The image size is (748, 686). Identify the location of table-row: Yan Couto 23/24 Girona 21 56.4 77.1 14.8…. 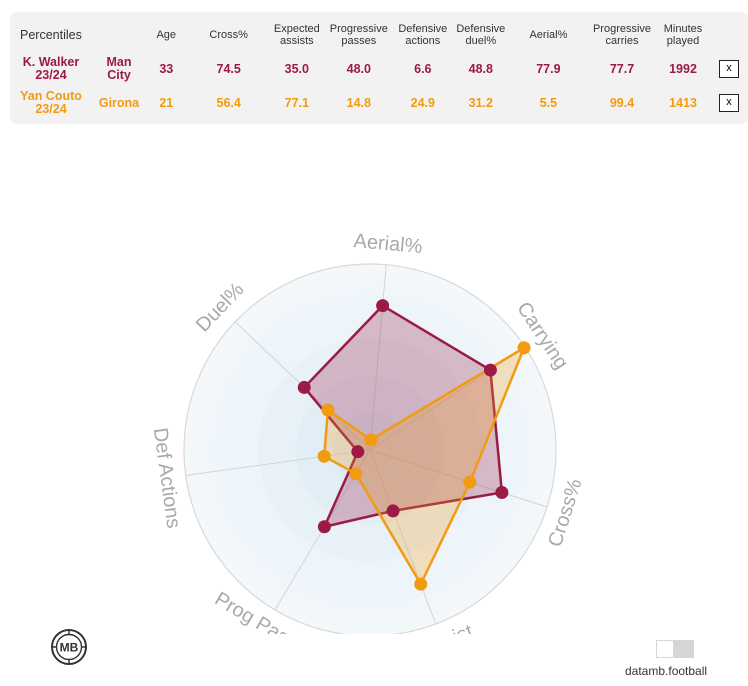
(379, 103).